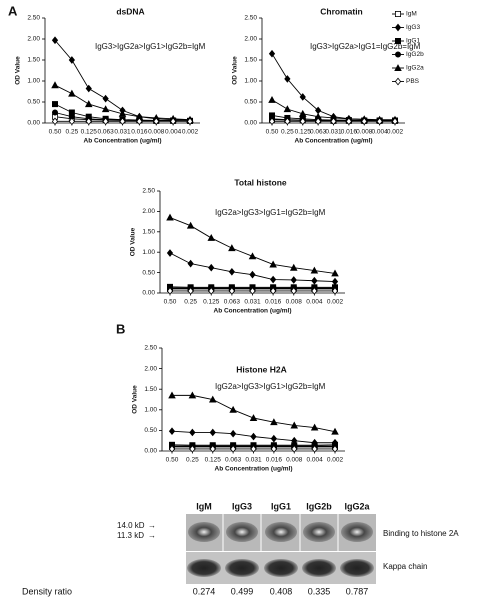 The image size is (489, 601). Describe the element at coordinates (415, 54) in the screenshot. I see `legend-label: IgG2b` at that location.